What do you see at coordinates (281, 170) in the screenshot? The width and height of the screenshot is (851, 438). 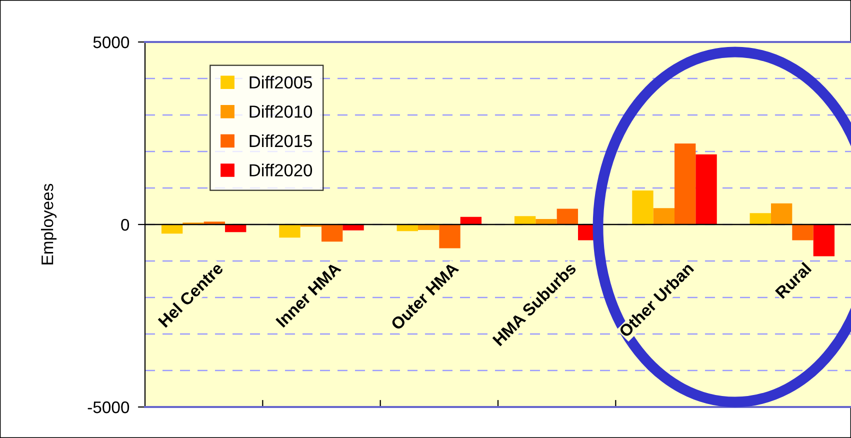 I see `legend-label: Diff2020` at bounding box center [281, 170].